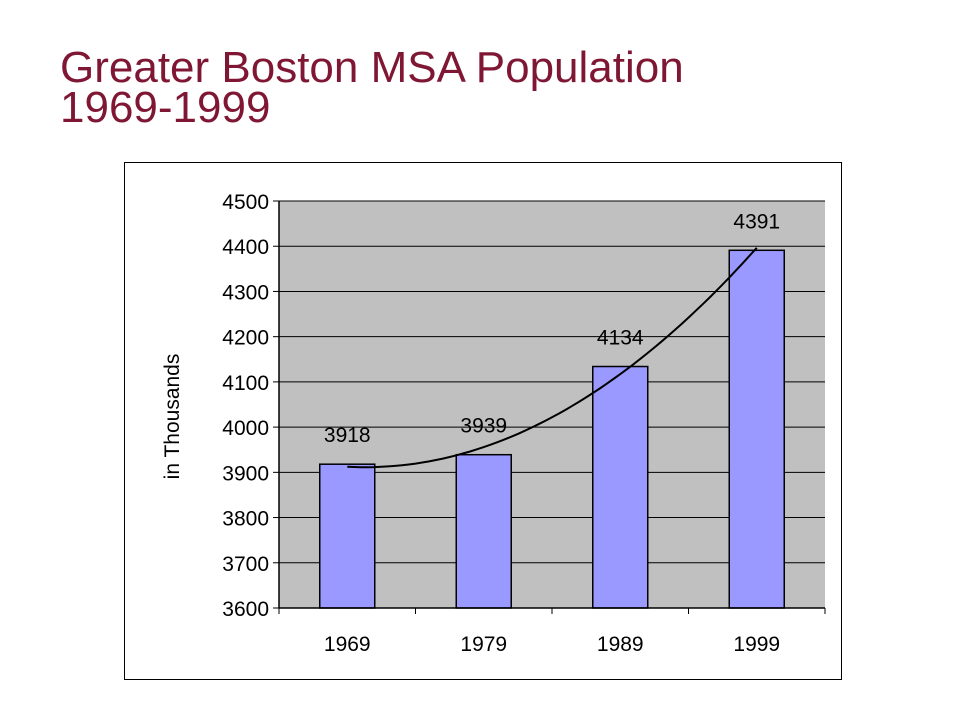 The image size is (960, 720). What do you see at coordinates (552, 358) in the screenshot?
I see `trendline` at bounding box center [552, 358].